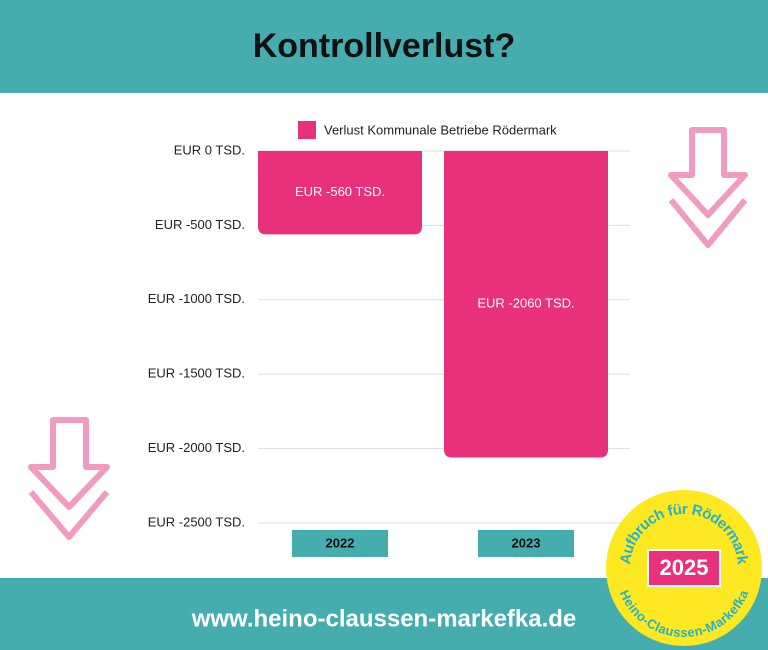  I want to click on x-tick-label: 2023, so click(526, 542).